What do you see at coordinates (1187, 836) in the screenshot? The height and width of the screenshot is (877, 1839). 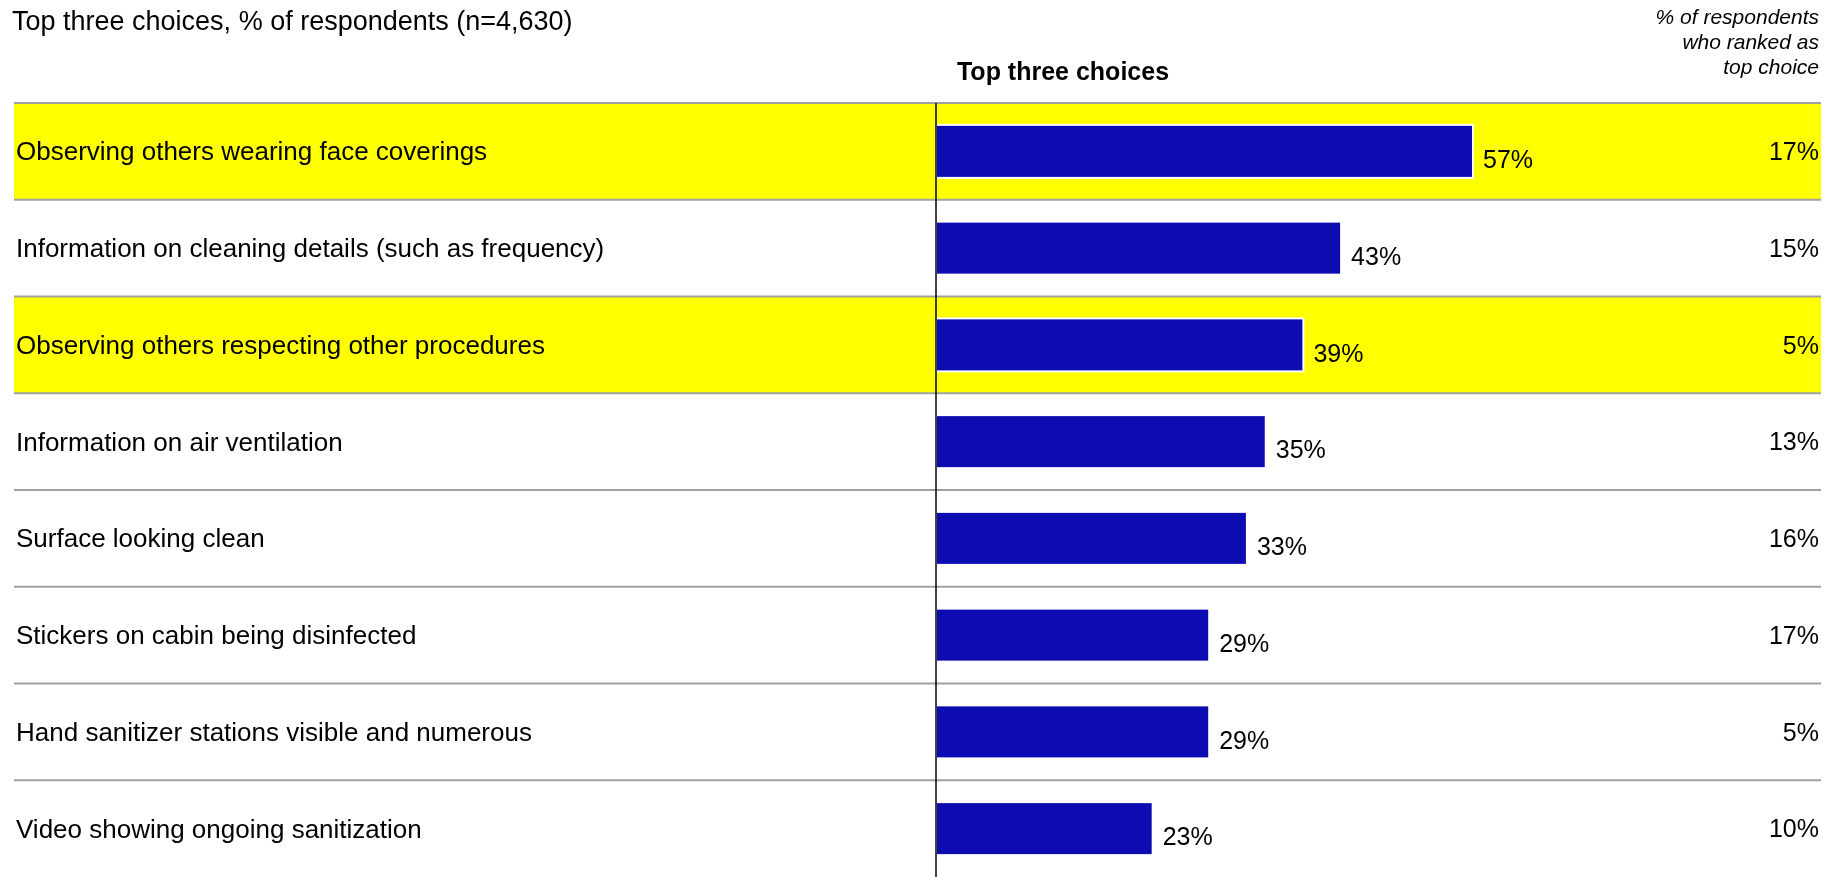 I see `data-label: 23%` at bounding box center [1187, 836].